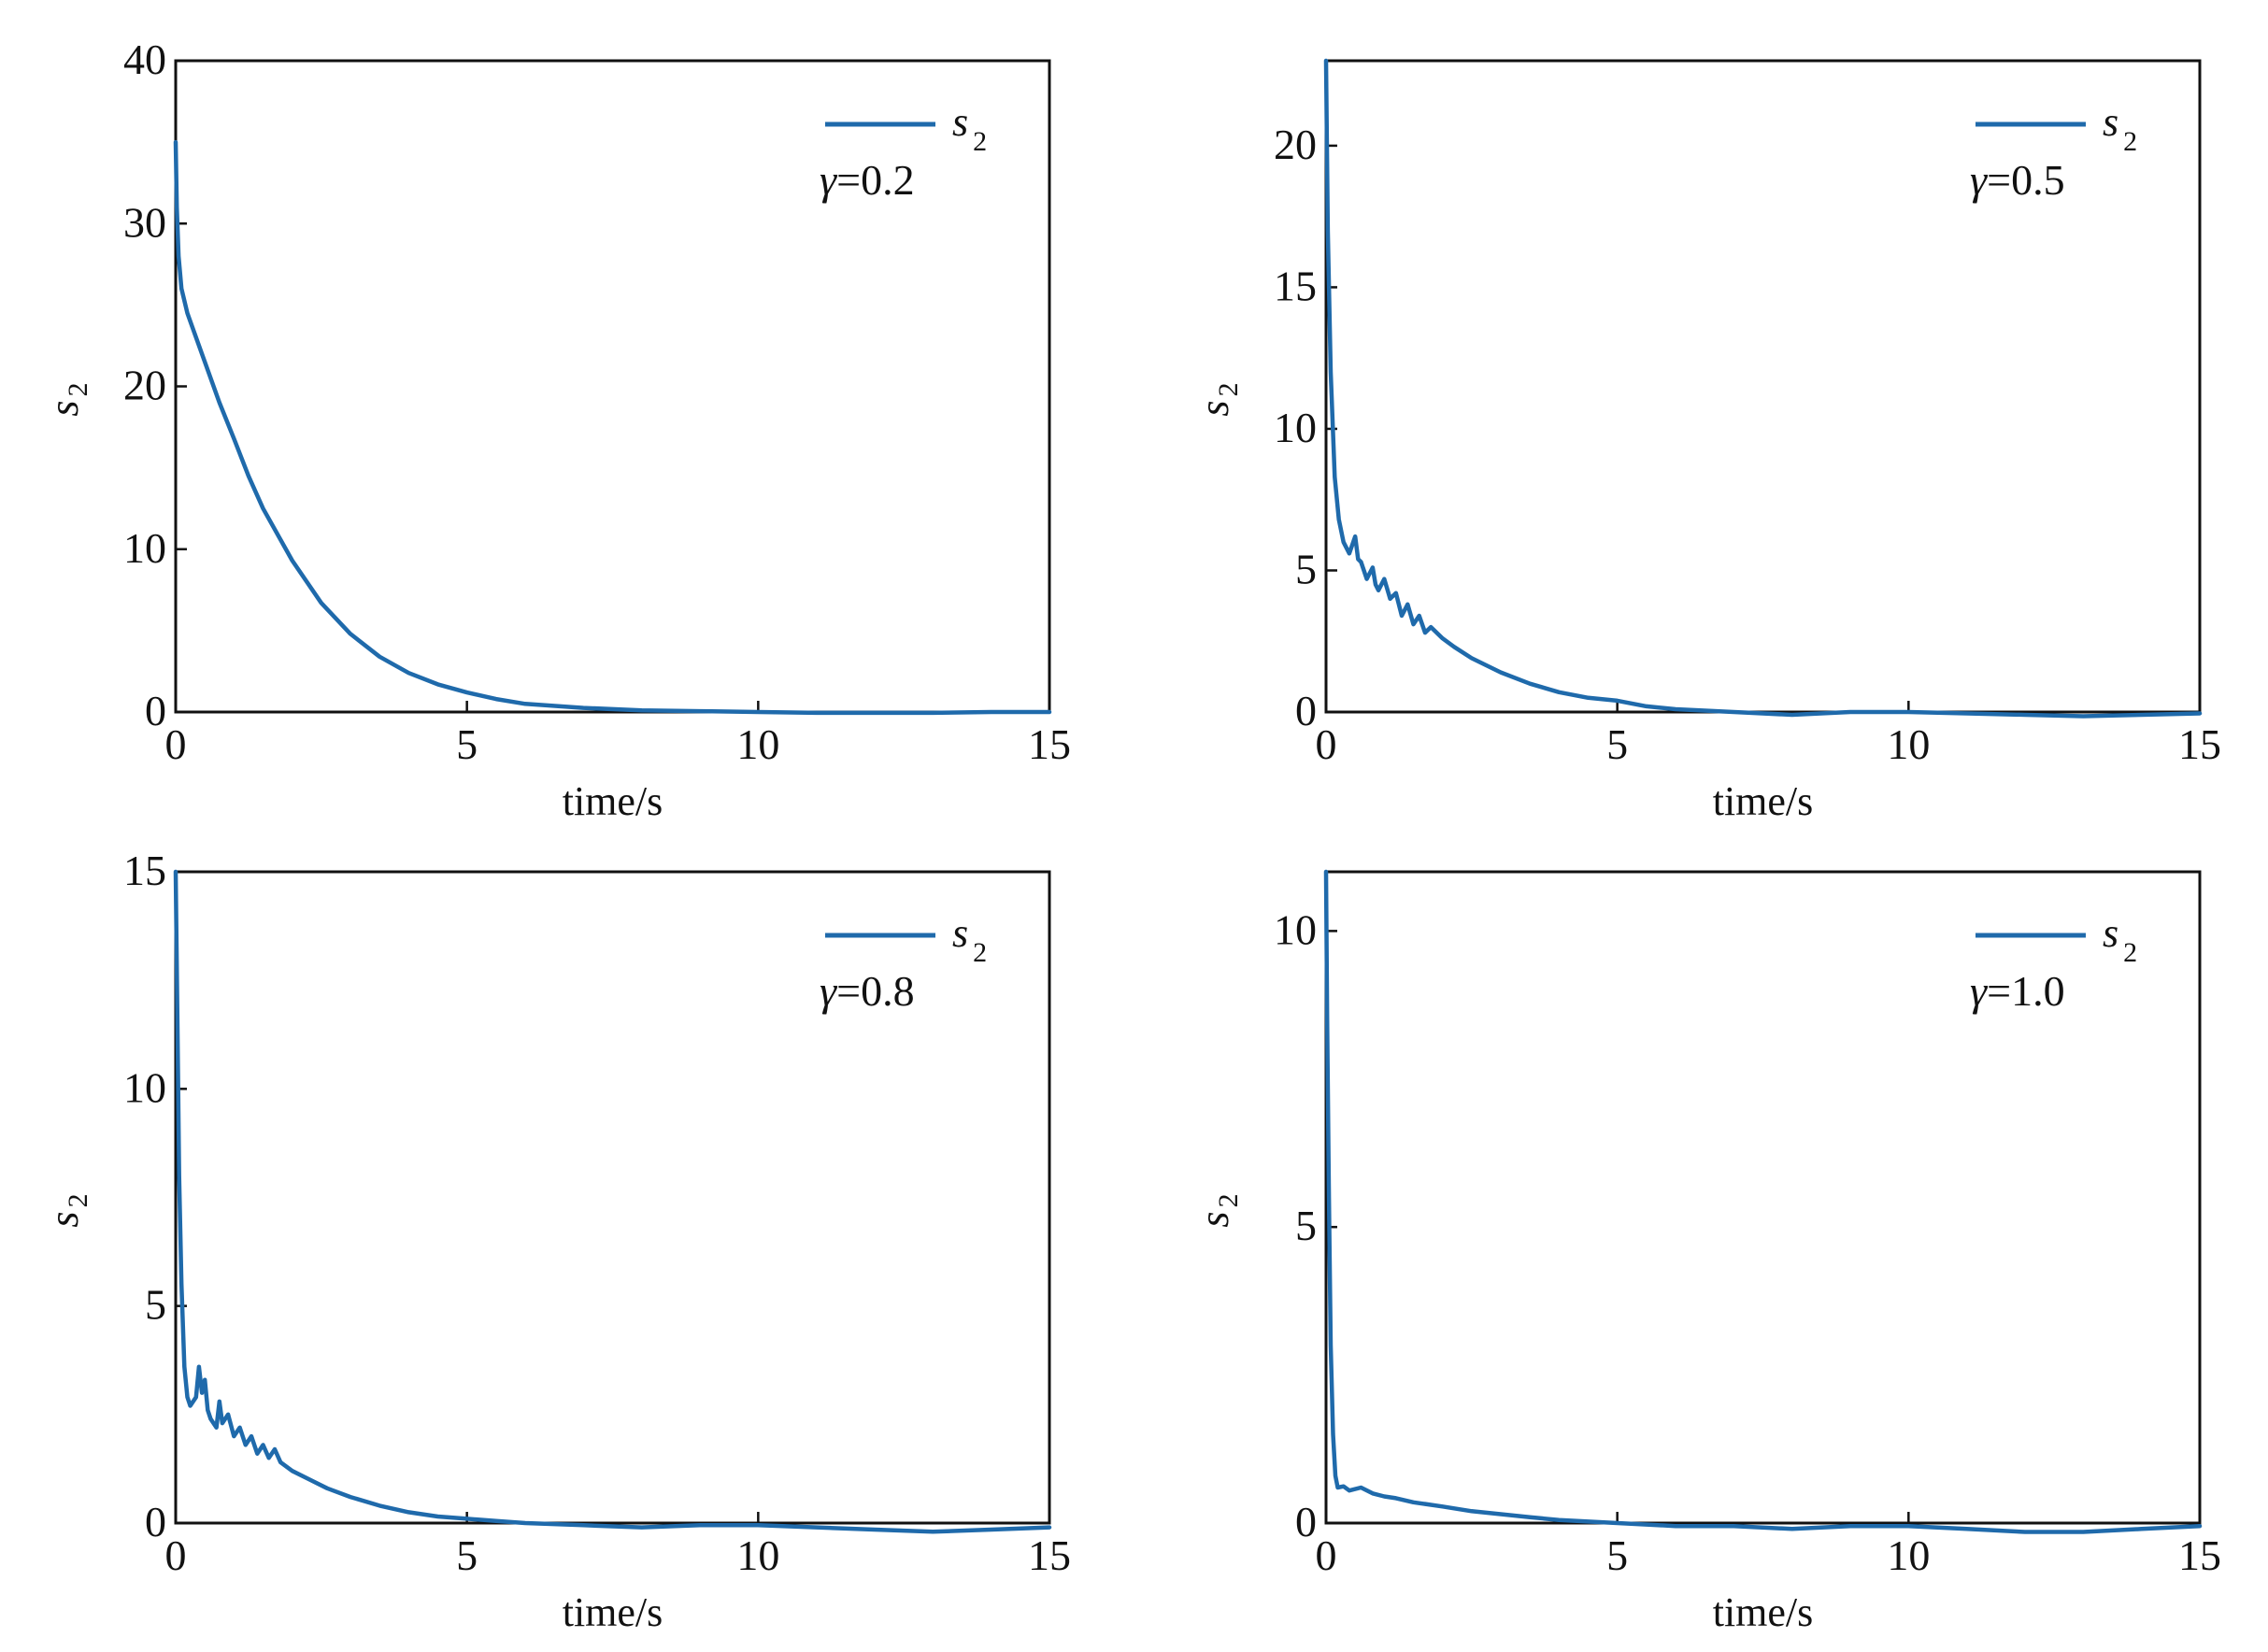 This screenshot has height=1652, width=2268. Describe the element at coordinates (867, 991) in the screenshot. I see `gamma-annotation: γ=0.8` at that location.